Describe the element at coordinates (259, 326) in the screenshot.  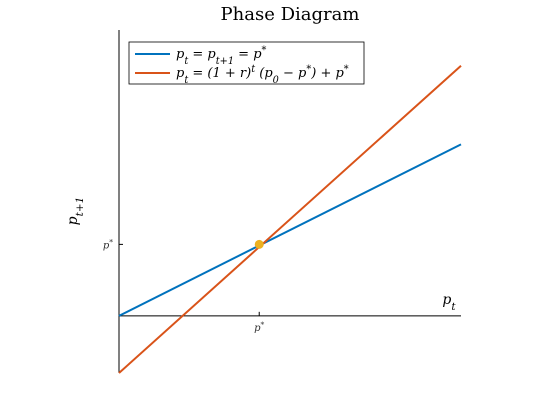
I see `x-tick-label: p*` at that location.